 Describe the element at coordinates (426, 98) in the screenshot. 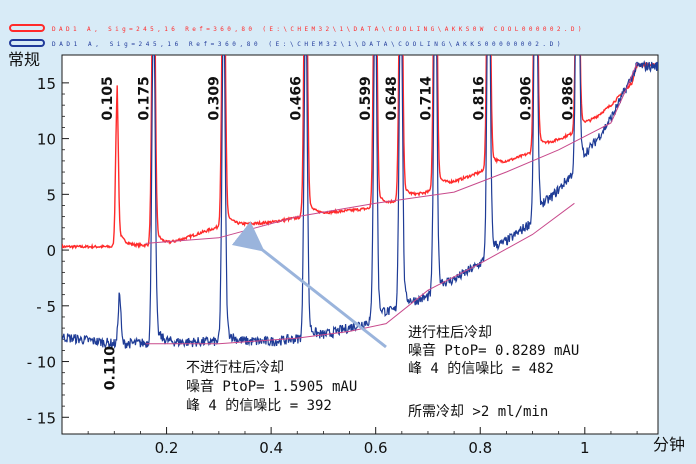

I see `peak-label: 0.714` at that location.